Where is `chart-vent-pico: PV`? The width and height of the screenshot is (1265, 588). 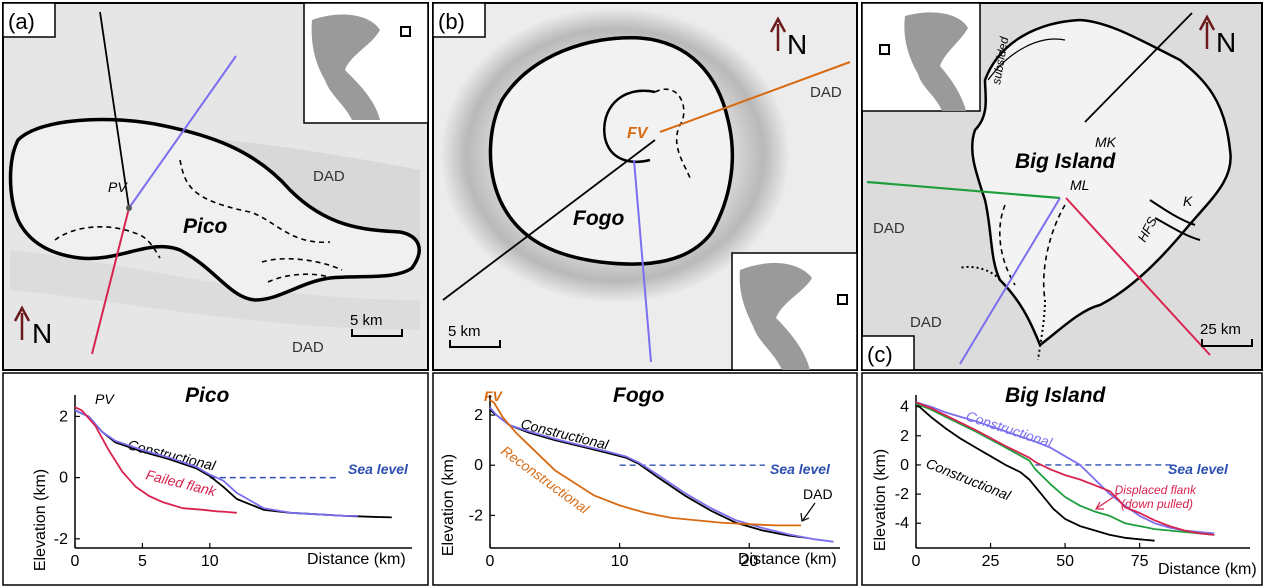
chart-vent-pico: PV is located at coordinates (105, 399).